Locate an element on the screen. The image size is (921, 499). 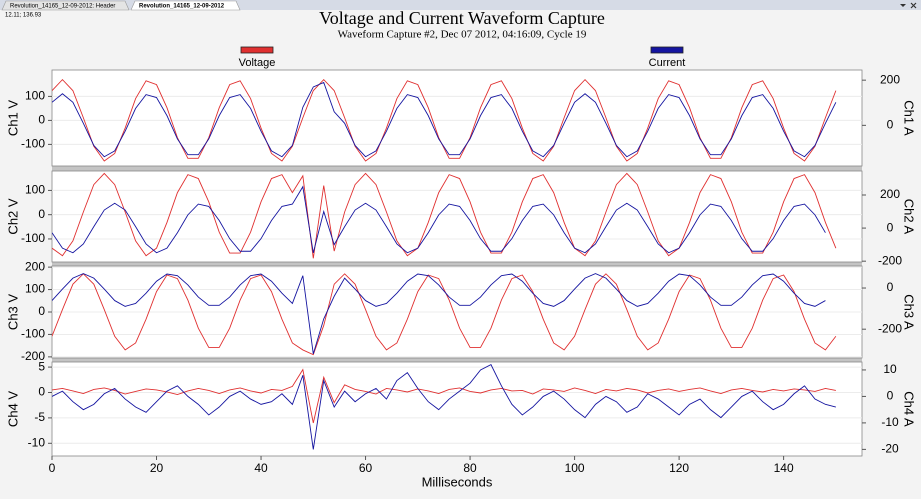
tab-label: Revolution_14165_12-09-2012: Header is located at coordinates (62, 7).